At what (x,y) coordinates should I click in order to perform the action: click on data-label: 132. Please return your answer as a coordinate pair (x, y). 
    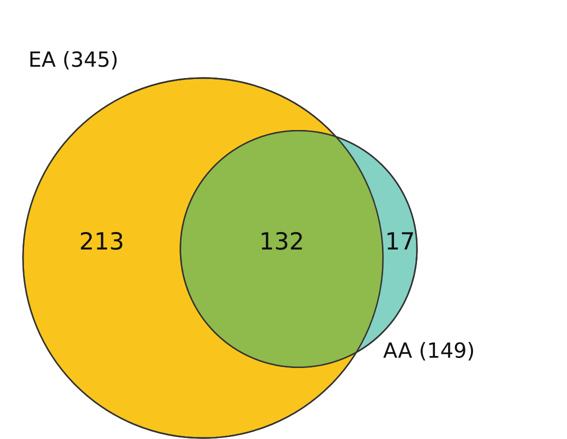
    Looking at the image, I should click on (282, 241).